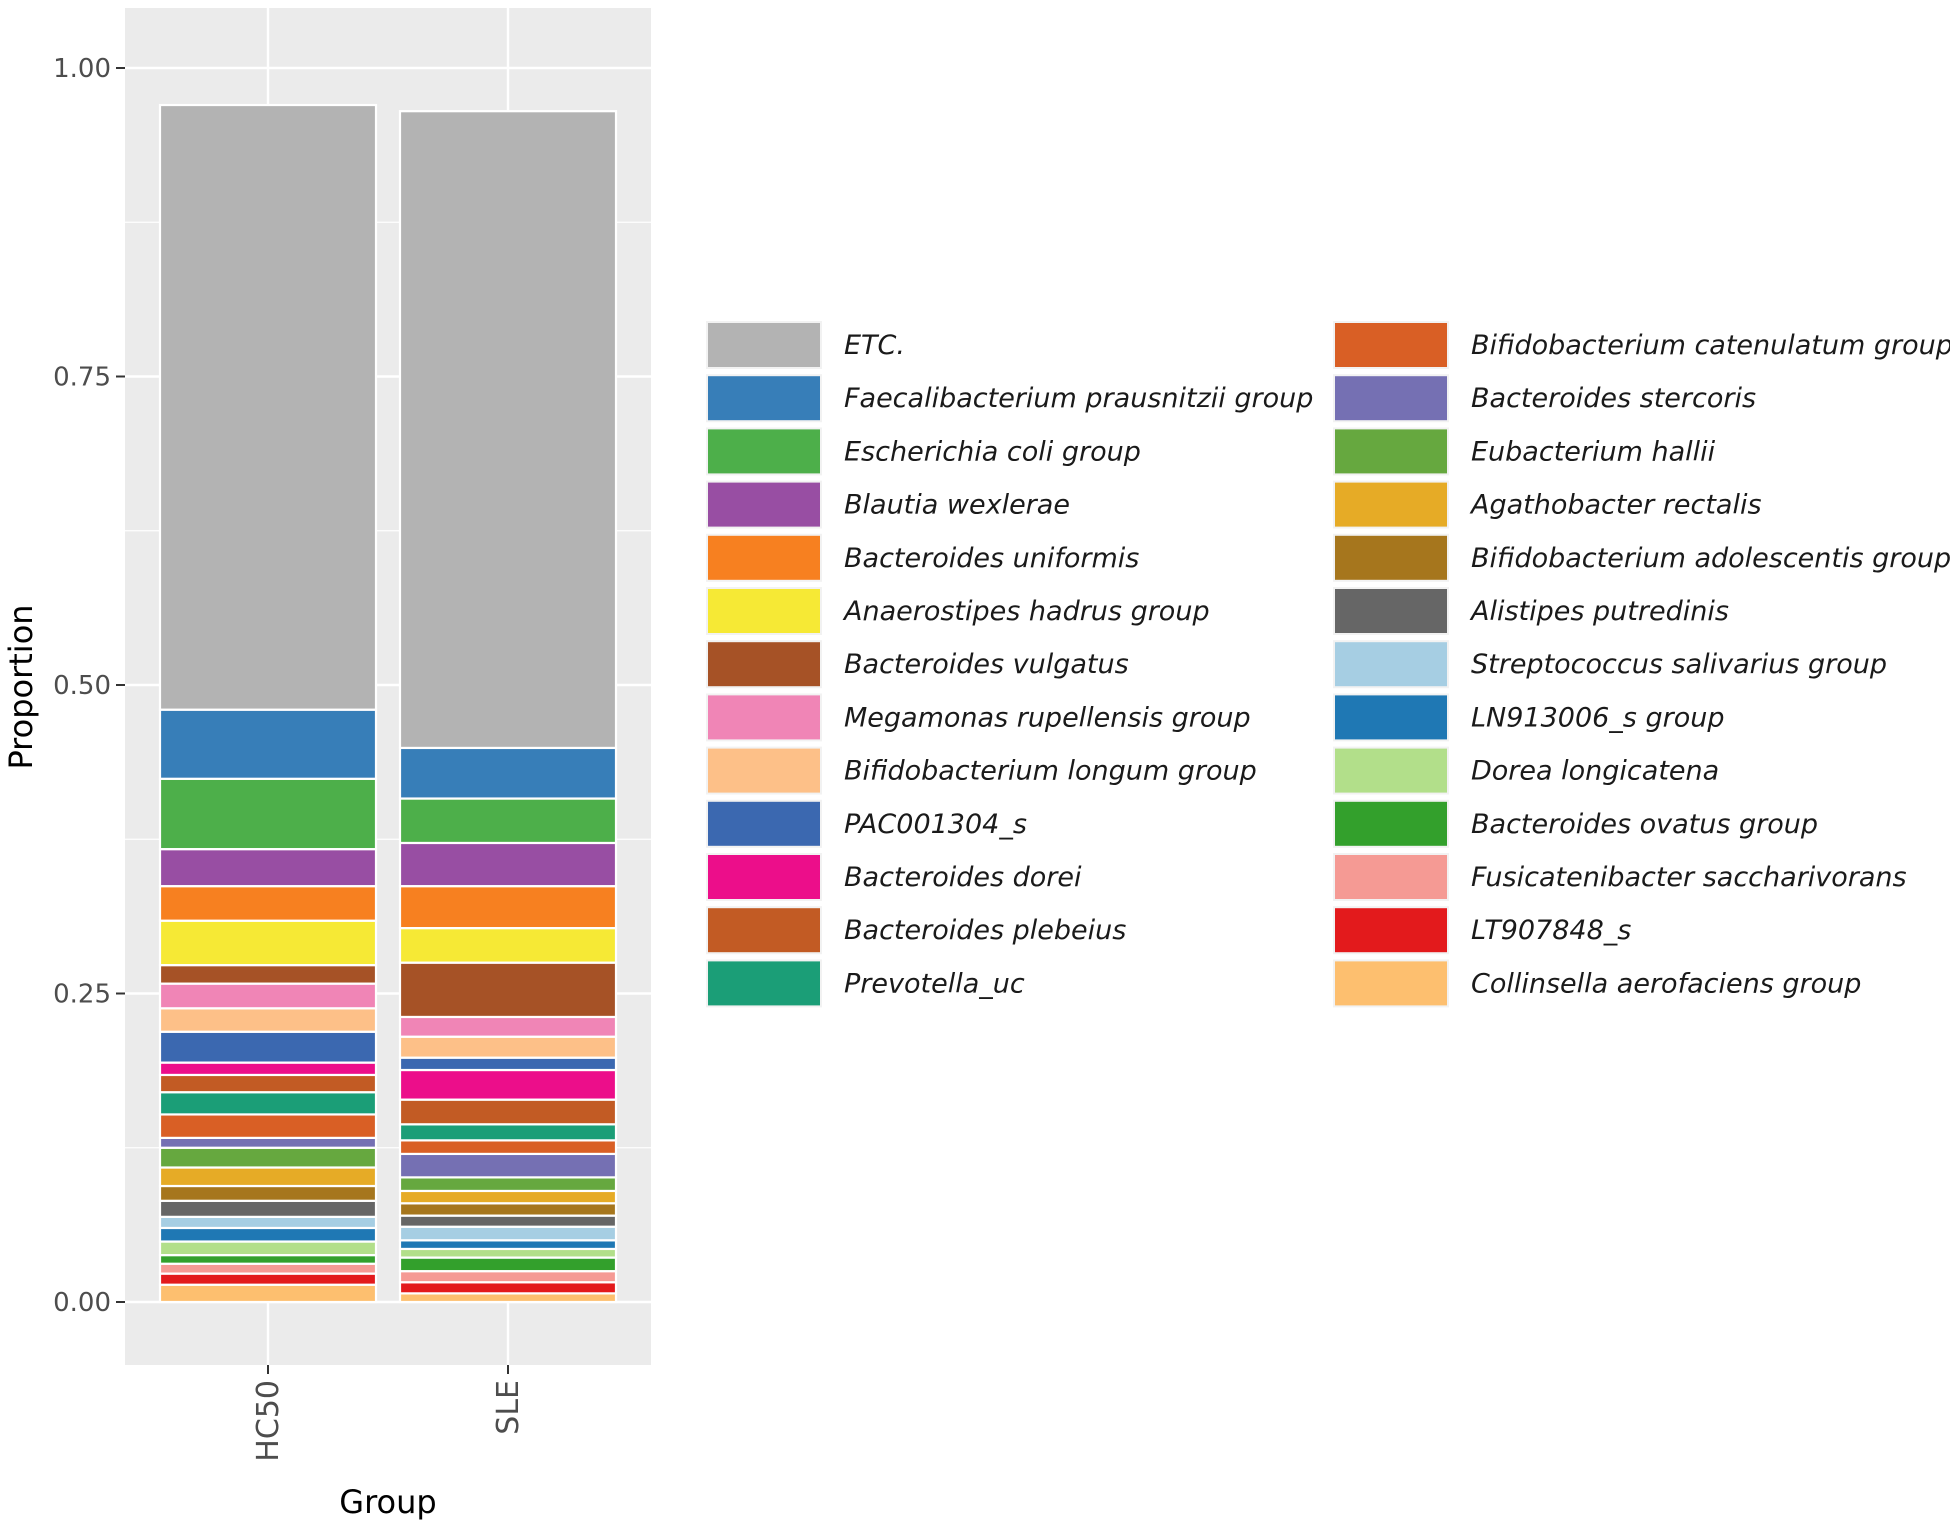  What do you see at coordinates (1644, 824) in the screenshot?
I see `legend-label: Bacteroides ovatus group` at bounding box center [1644, 824].